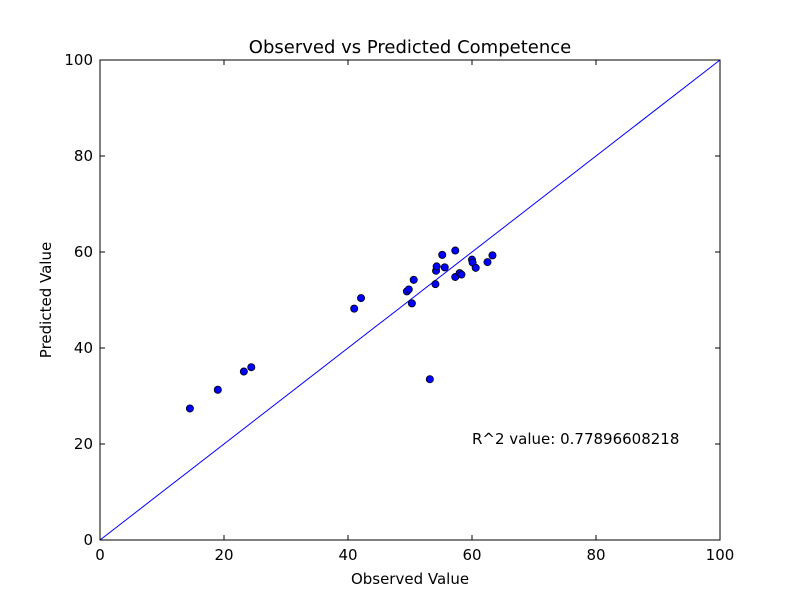 The width and height of the screenshot is (800, 600). What do you see at coordinates (83, 156) in the screenshot?
I see `y-tick-label-4: 80` at bounding box center [83, 156].